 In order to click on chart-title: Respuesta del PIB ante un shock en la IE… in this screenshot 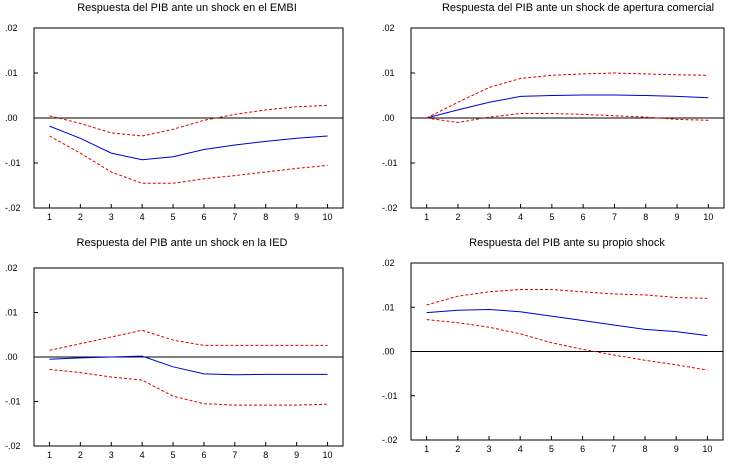, I will do `click(182, 243)`.